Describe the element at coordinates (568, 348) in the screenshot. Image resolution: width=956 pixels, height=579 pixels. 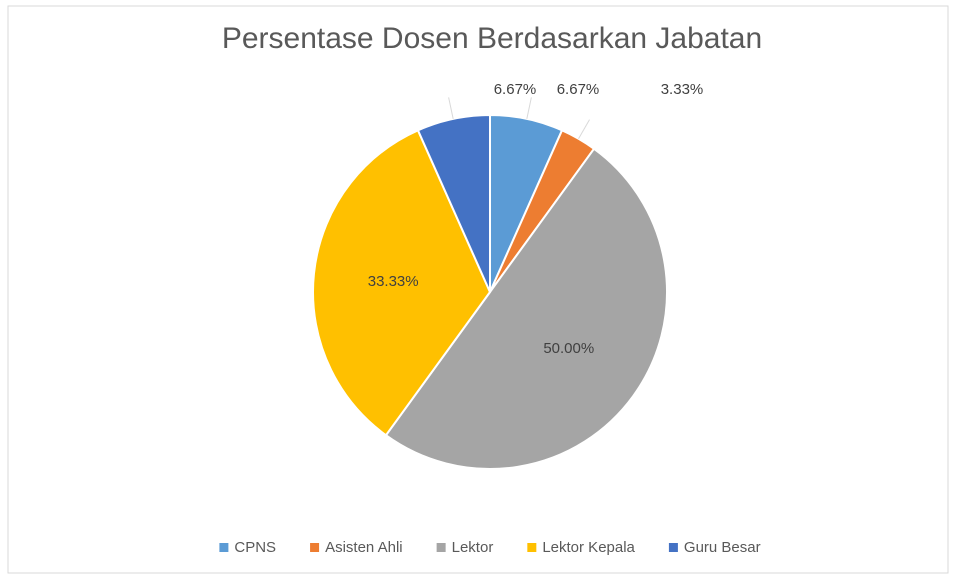
I see `data-label: 50.00%` at that location.